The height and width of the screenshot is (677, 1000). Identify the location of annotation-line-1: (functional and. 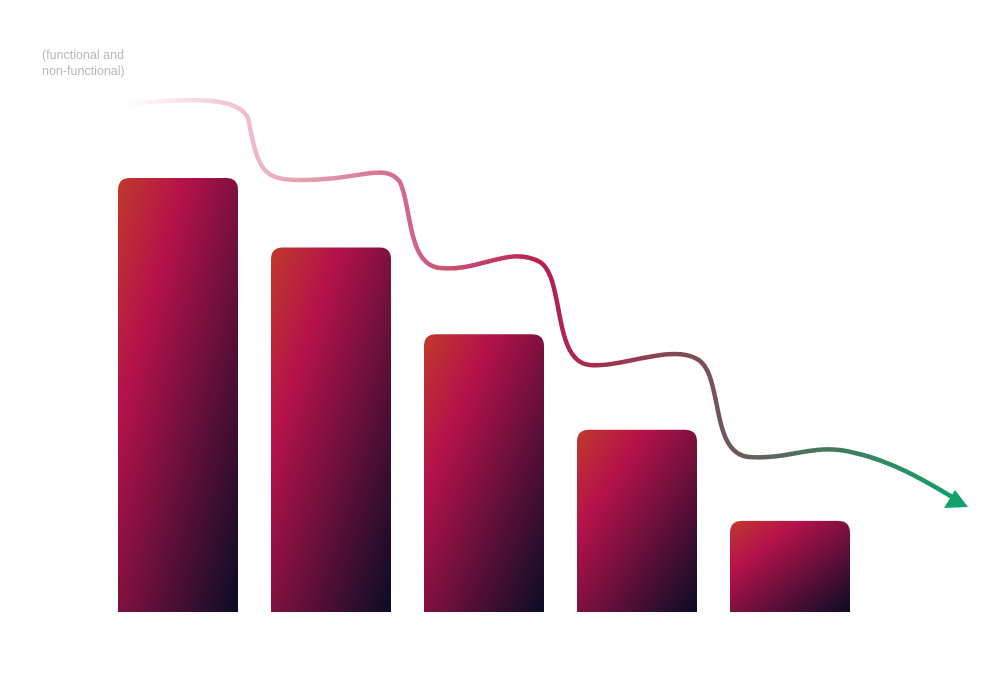
(83, 55).